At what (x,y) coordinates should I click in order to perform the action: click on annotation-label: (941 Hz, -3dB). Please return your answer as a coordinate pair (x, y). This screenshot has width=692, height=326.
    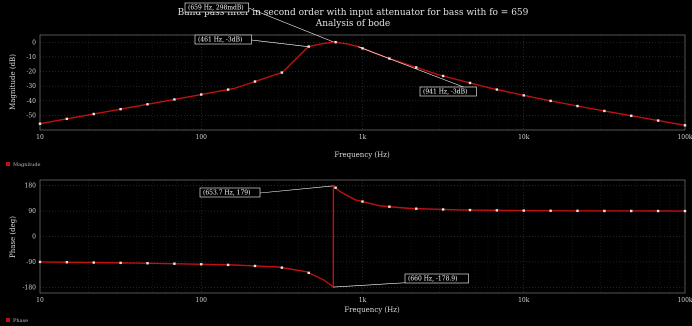
    Looking at the image, I should click on (445, 92).